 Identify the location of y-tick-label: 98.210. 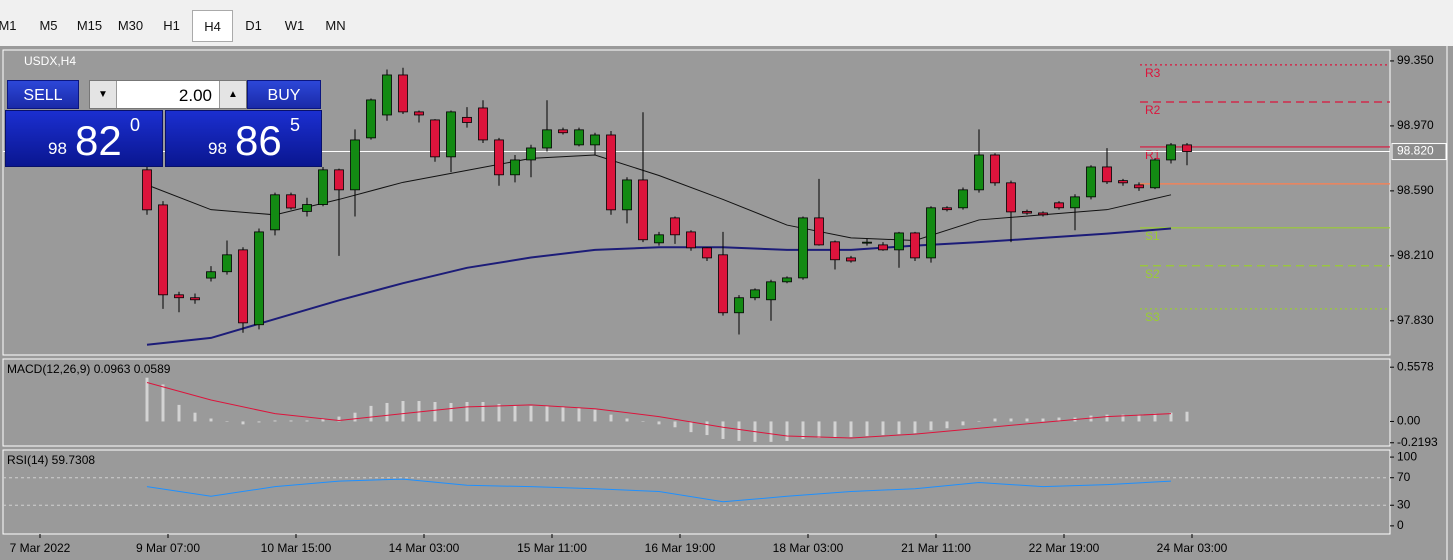
(1415, 255).